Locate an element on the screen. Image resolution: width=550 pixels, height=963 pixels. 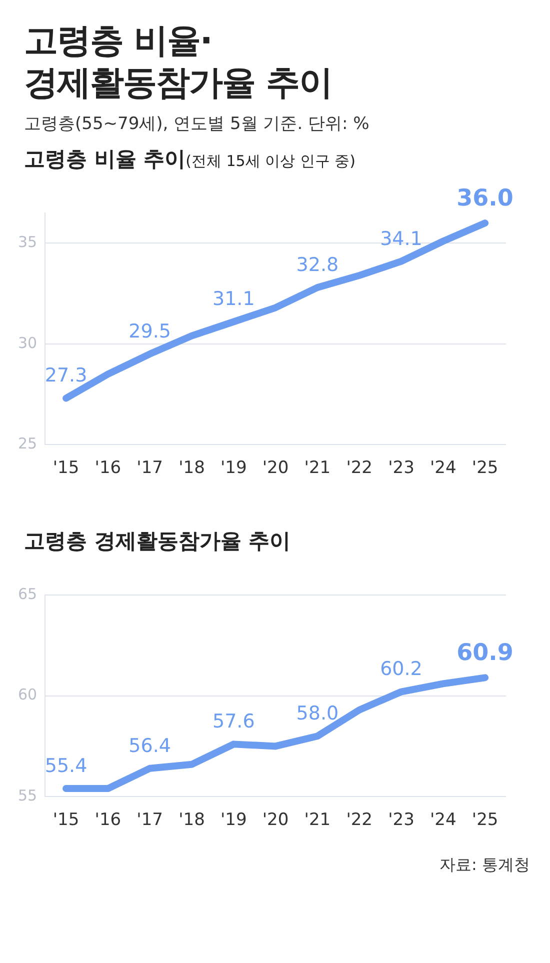
data-label: 29.5 is located at coordinates (149, 331).